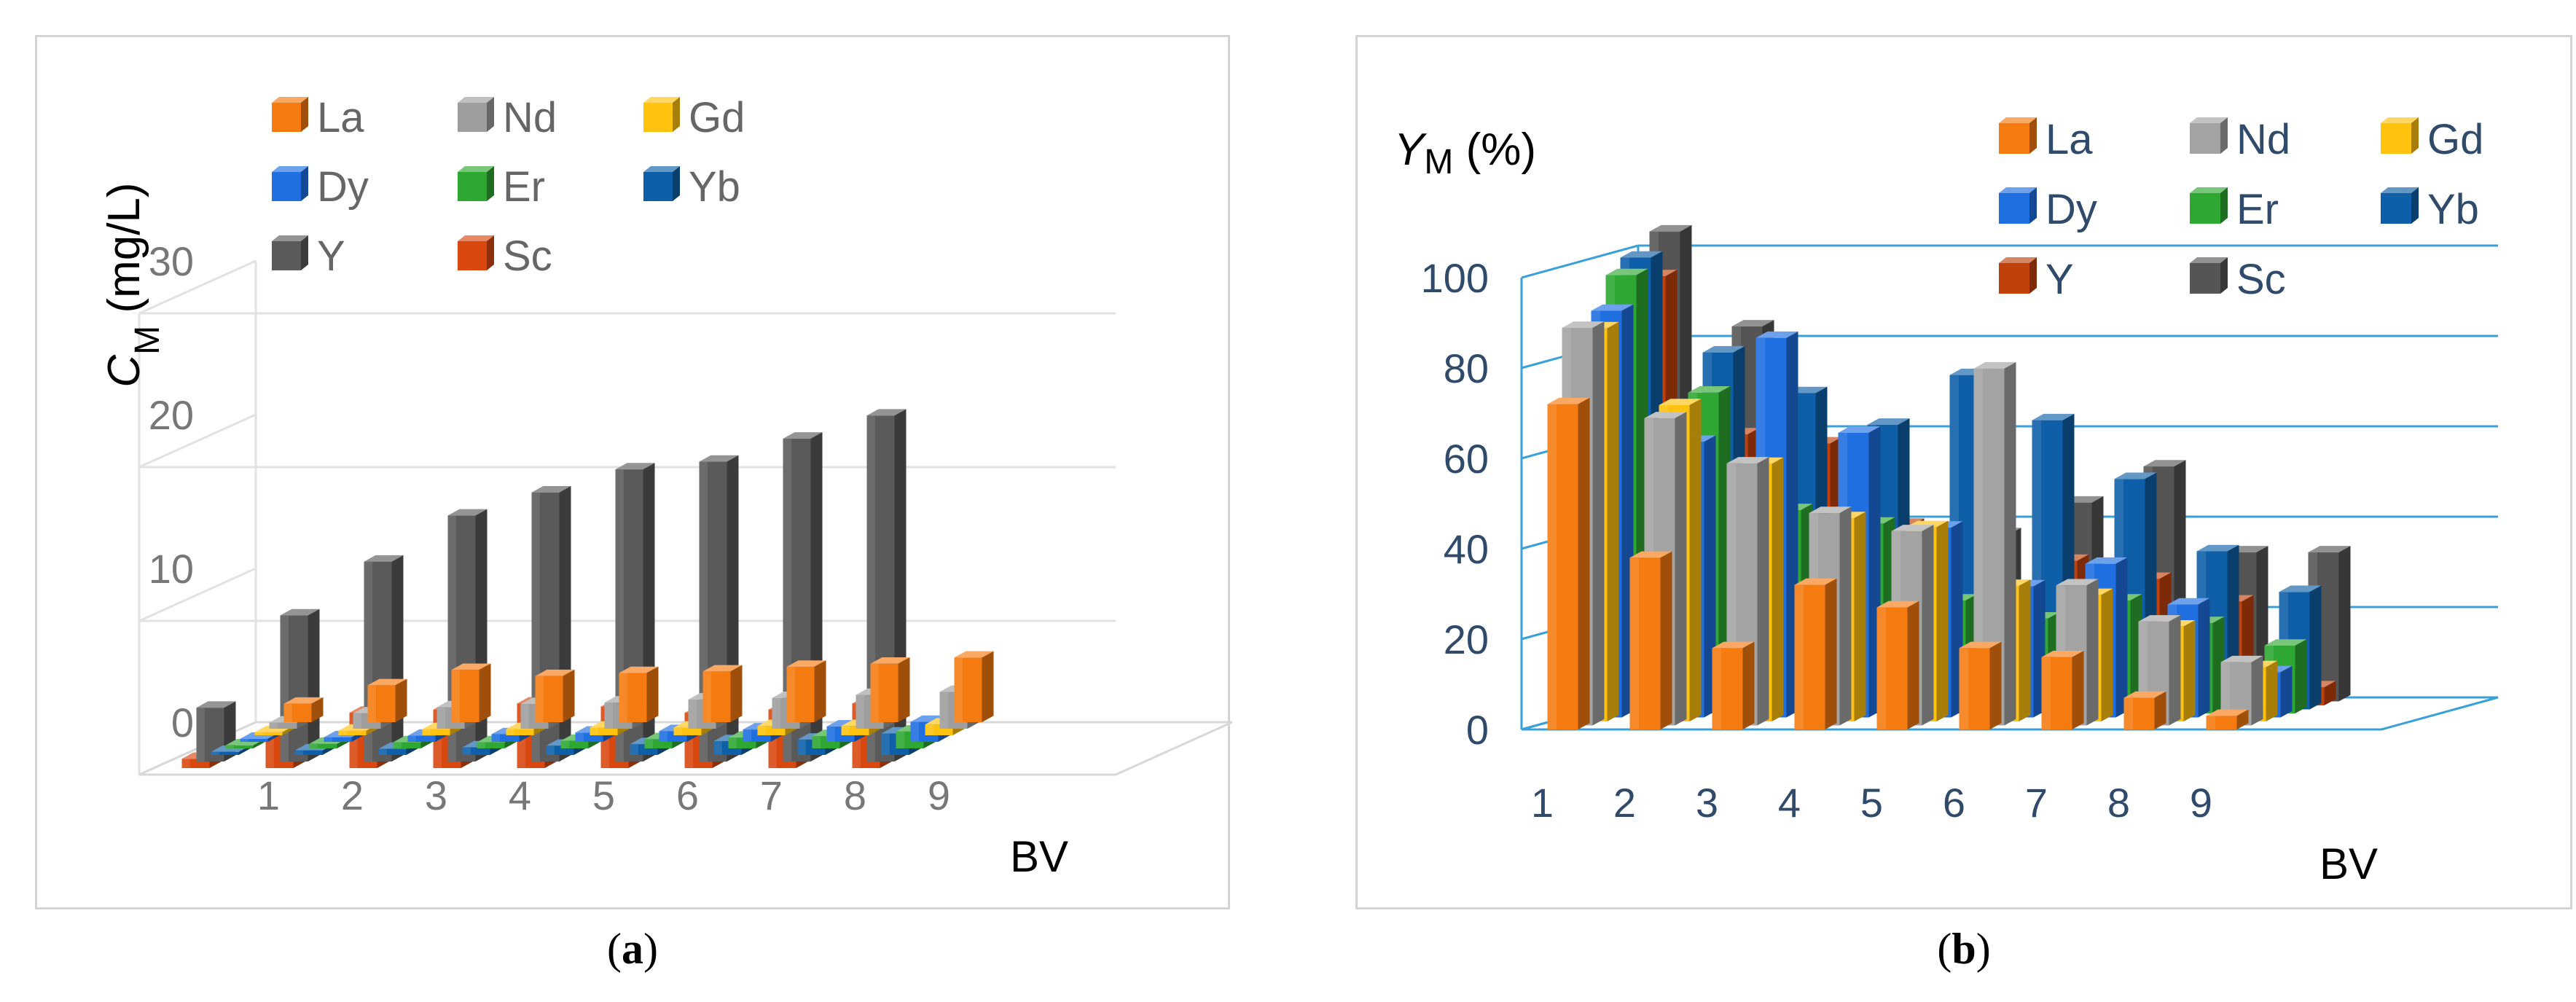 Image resolution: width=2576 pixels, height=1002 pixels. I want to click on x-tick-label: 1, so click(268, 795).